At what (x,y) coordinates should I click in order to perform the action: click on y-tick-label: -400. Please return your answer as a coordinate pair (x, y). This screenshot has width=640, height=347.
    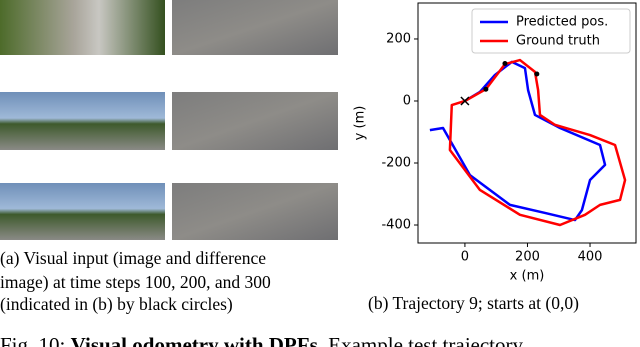
    Looking at the image, I should click on (396, 225).